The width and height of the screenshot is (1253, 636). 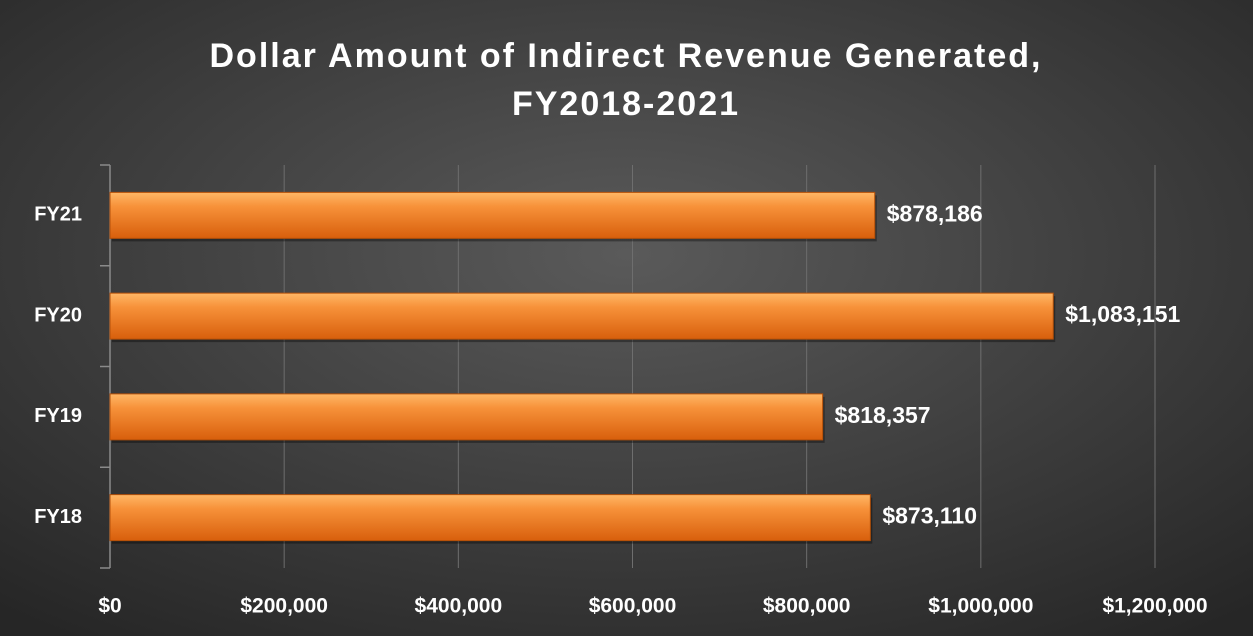 I want to click on y-tick-label: FY20, so click(x=58, y=315).